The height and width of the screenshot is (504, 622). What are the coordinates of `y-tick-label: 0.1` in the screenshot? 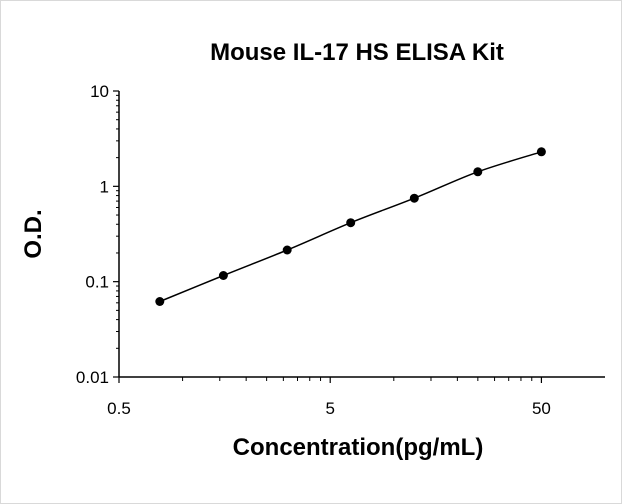 It's located at (97, 282).